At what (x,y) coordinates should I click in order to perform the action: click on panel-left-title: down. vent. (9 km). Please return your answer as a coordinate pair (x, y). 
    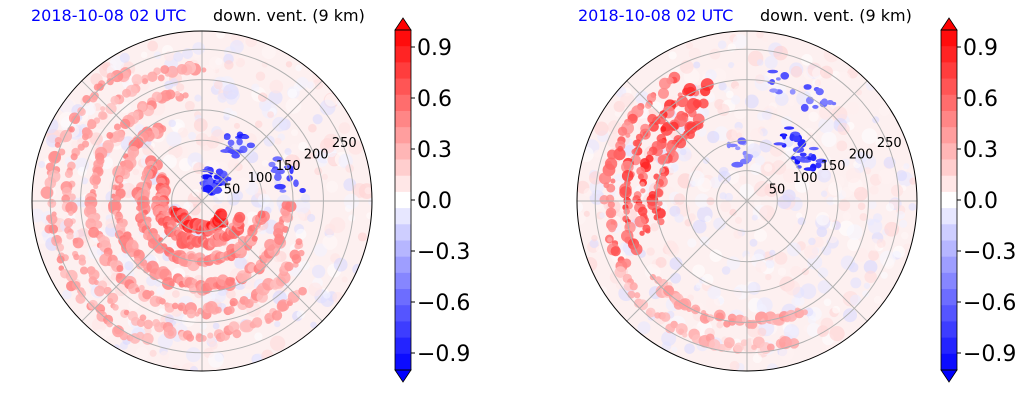
    Looking at the image, I should click on (289, 15).